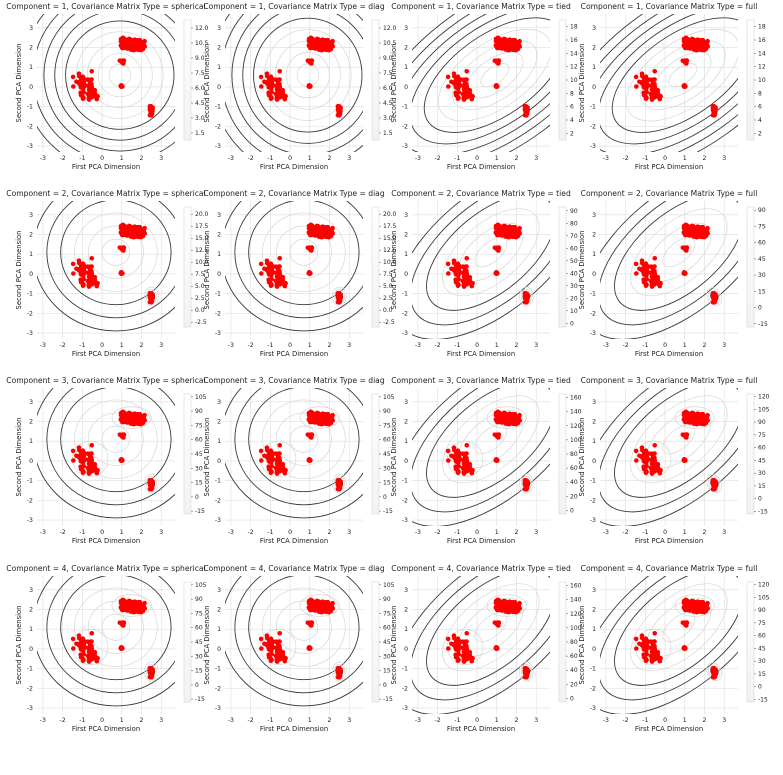 This screenshot has width=783, height=775. I want to click on colorbar-tick-label: 18, so click(574, 27).